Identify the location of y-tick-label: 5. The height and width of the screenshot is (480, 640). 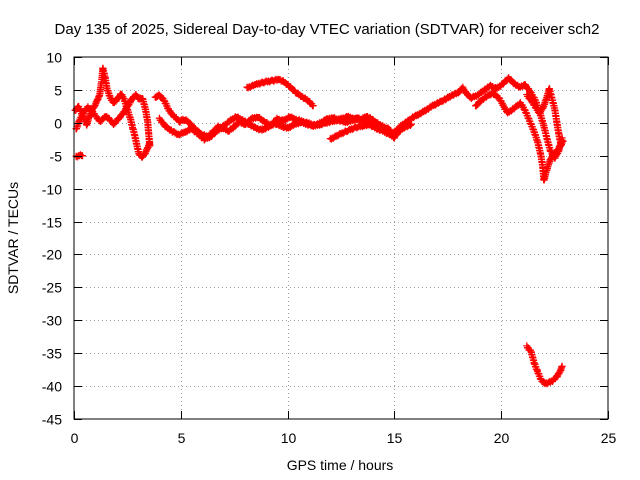
(58, 91).